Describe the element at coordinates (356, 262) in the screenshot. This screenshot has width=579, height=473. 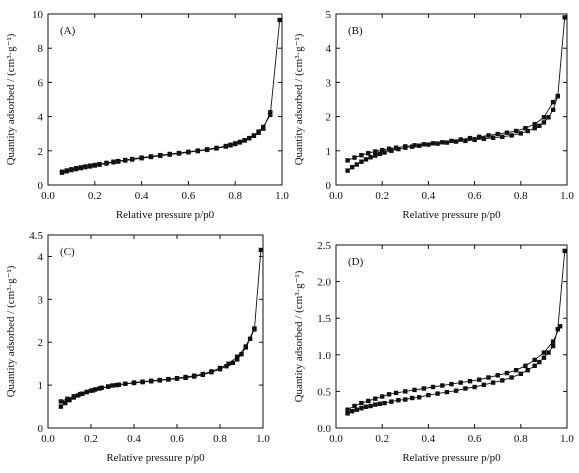
I see `panel-label: (D)` at that location.